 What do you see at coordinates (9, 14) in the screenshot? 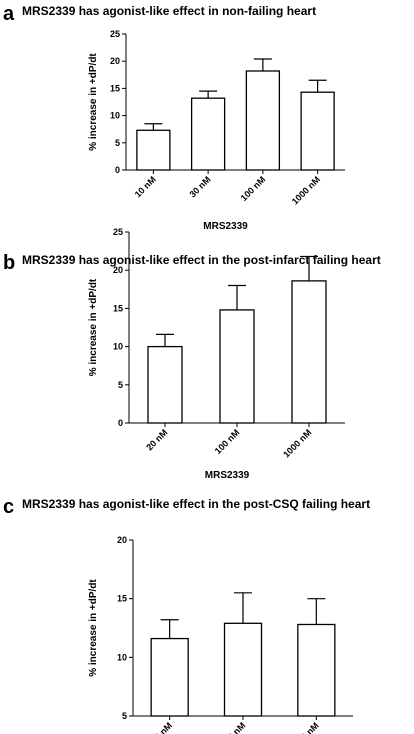
I see `panel-letter: a` at bounding box center [9, 14].